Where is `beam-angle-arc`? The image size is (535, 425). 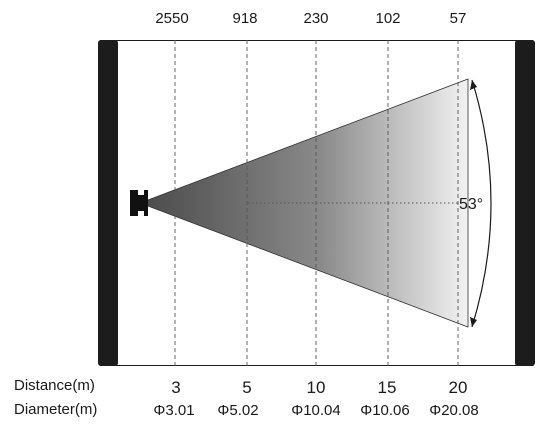 beam-angle-arc is located at coordinates (481, 203).